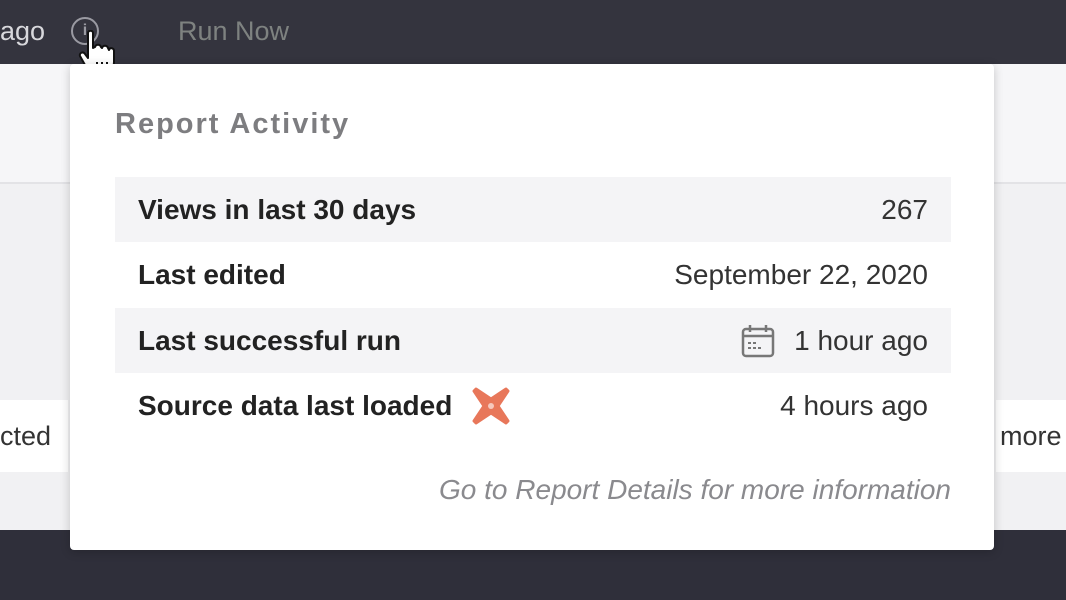  Describe the element at coordinates (854, 405) in the screenshot. I see `row-value: 4 hours ago` at that location.